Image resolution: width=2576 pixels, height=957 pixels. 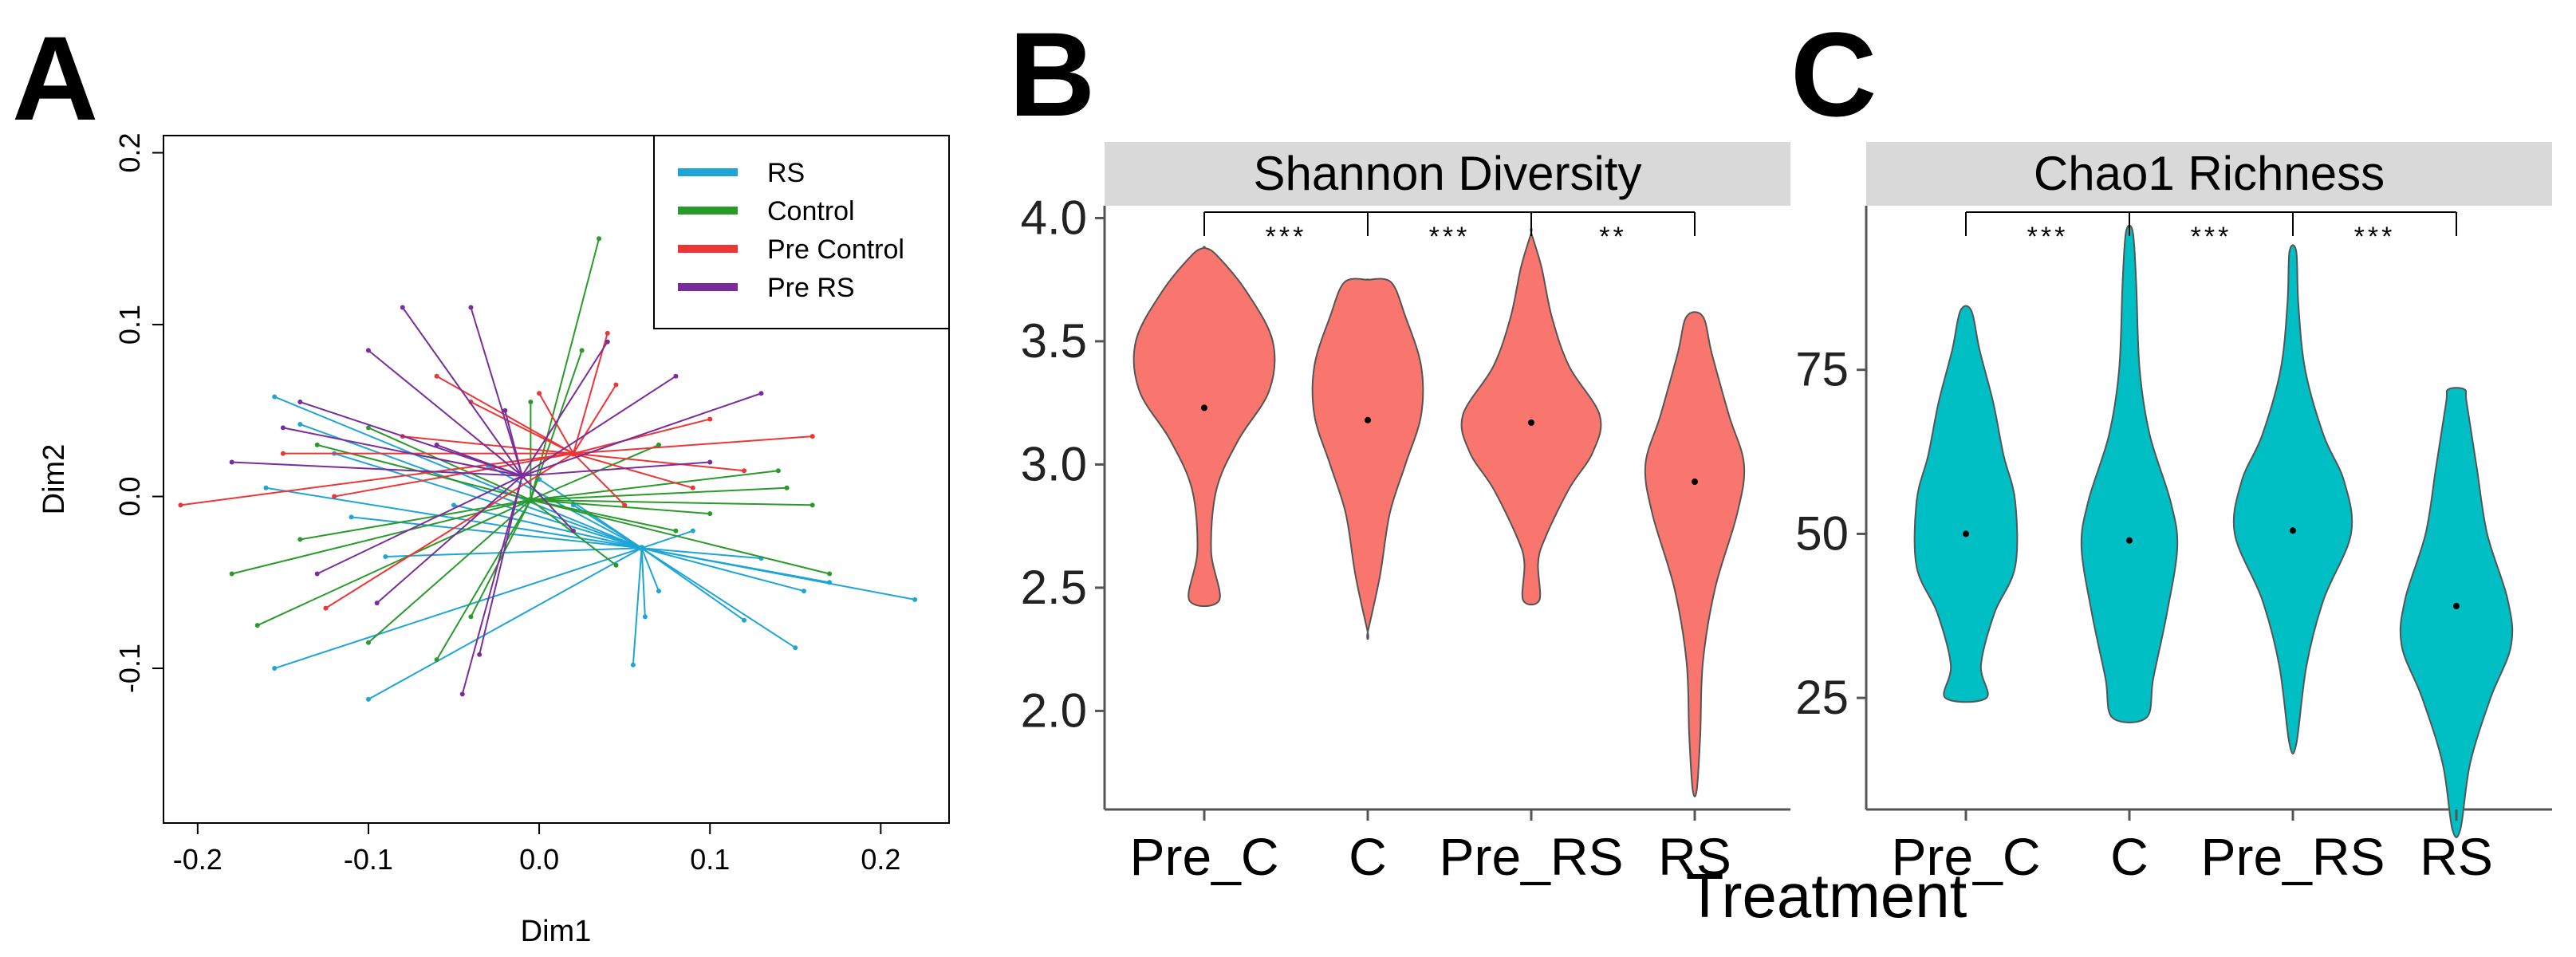 I want to click on panel-a-xtick-label: 0.0, so click(x=539, y=859).